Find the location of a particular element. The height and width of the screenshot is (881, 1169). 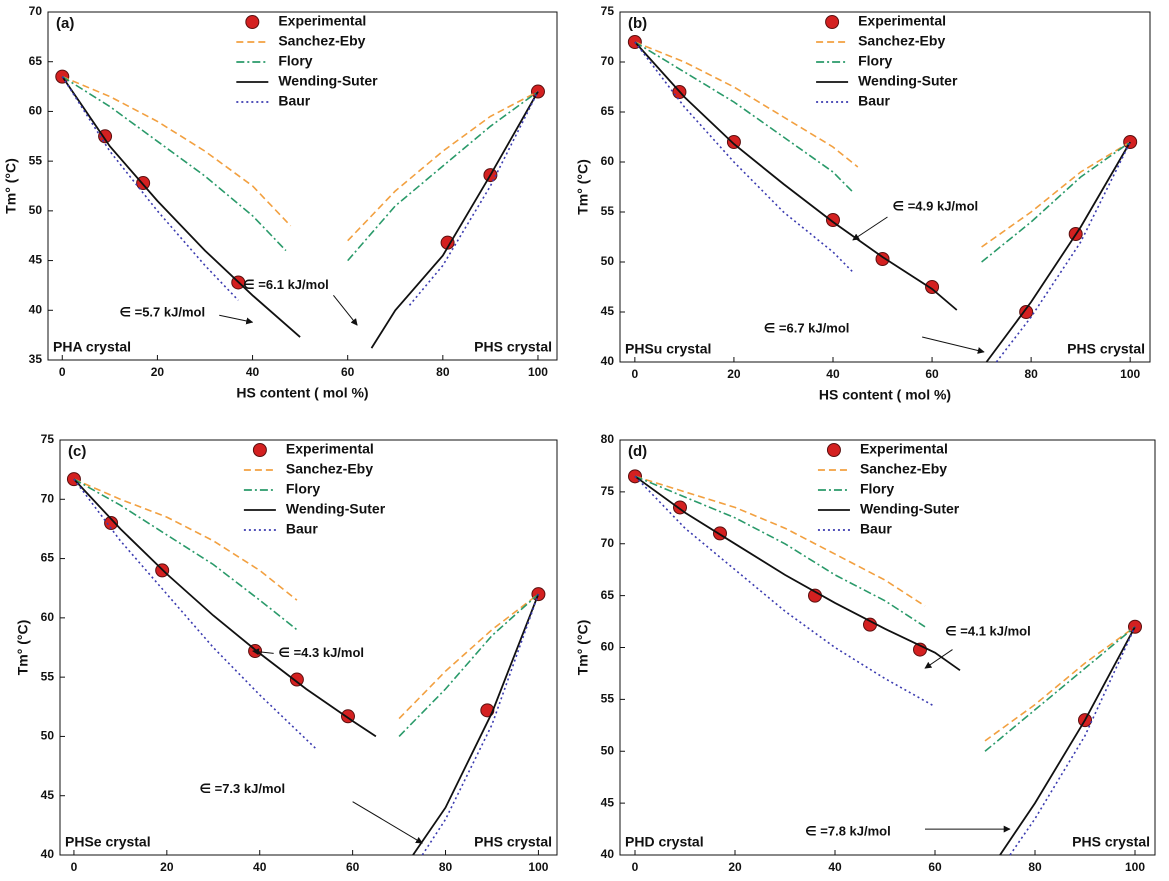

panel-label: (d) is located at coordinates (637, 451).